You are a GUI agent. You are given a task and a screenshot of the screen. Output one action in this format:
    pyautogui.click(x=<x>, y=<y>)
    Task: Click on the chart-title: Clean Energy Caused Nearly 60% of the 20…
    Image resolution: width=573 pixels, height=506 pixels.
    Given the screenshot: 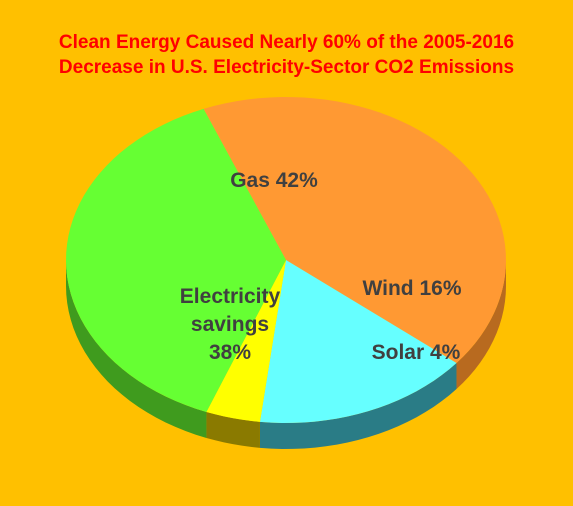 What is the action you would take?
    pyautogui.click(x=286, y=55)
    